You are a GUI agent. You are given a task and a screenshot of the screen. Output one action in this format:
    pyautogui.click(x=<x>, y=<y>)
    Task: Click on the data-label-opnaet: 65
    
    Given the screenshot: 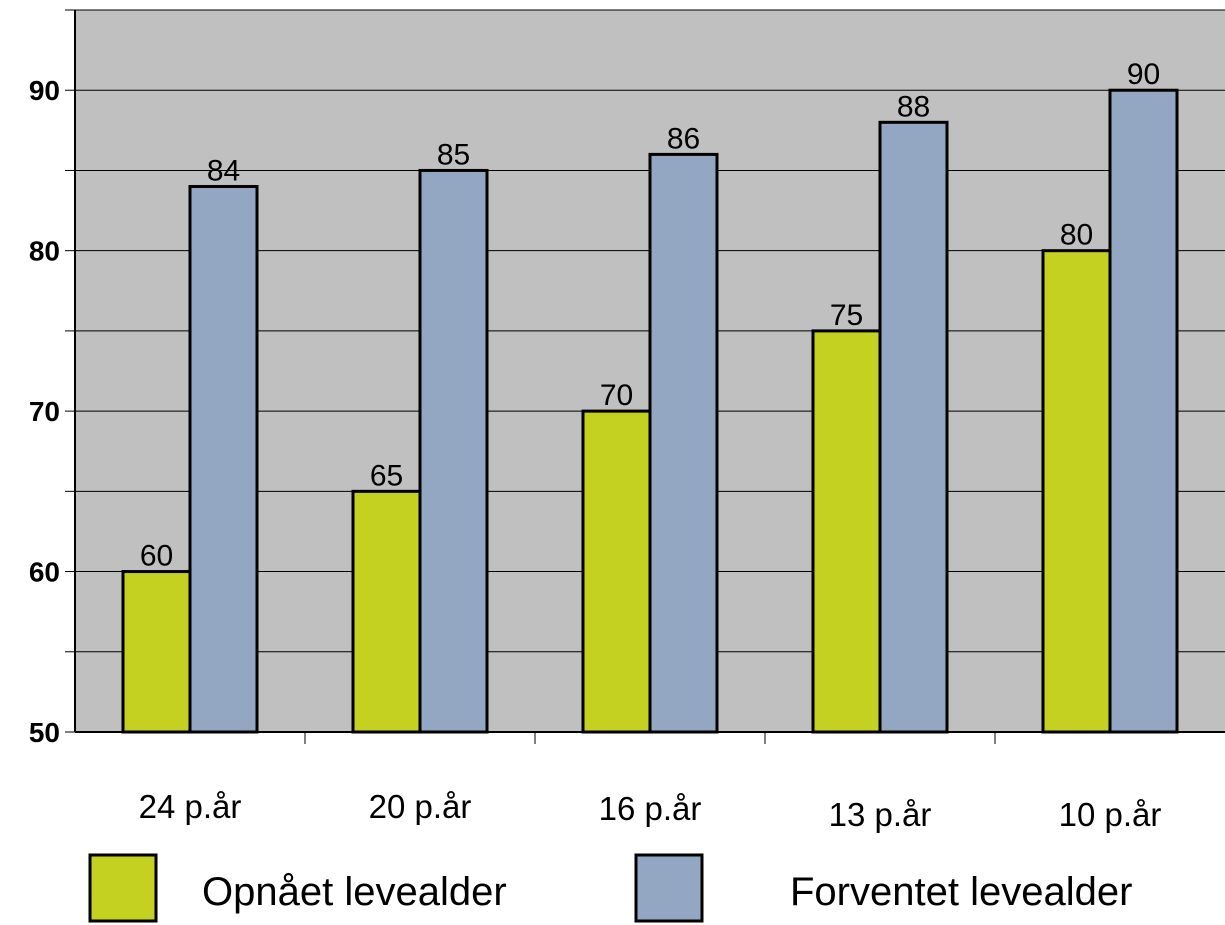 What is the action you would take?
    pyautogui.click(x=386, y=475)
    